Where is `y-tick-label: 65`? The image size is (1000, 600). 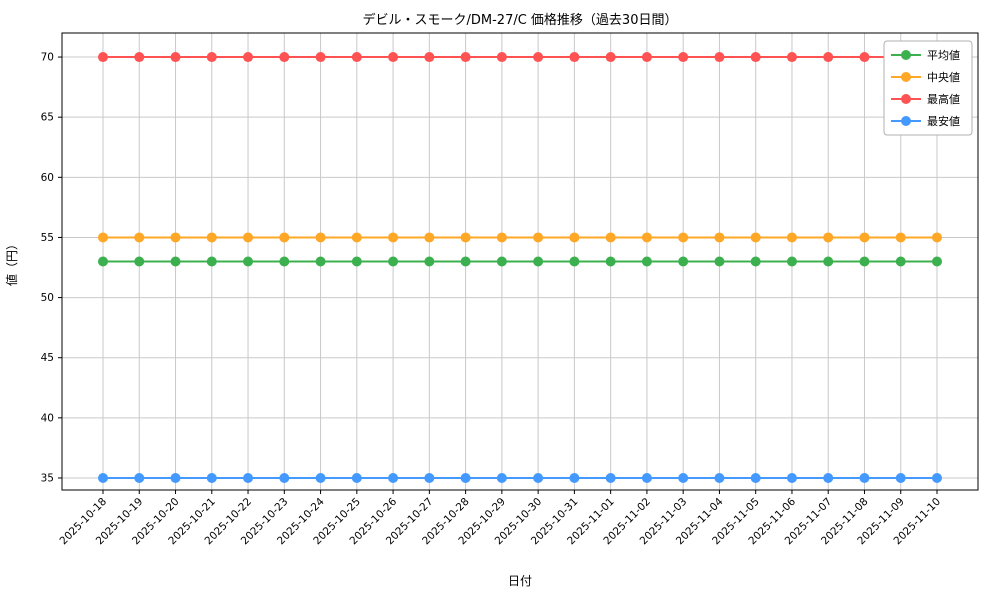 y-tick-label: 65 is located at coordinates (47, 118).